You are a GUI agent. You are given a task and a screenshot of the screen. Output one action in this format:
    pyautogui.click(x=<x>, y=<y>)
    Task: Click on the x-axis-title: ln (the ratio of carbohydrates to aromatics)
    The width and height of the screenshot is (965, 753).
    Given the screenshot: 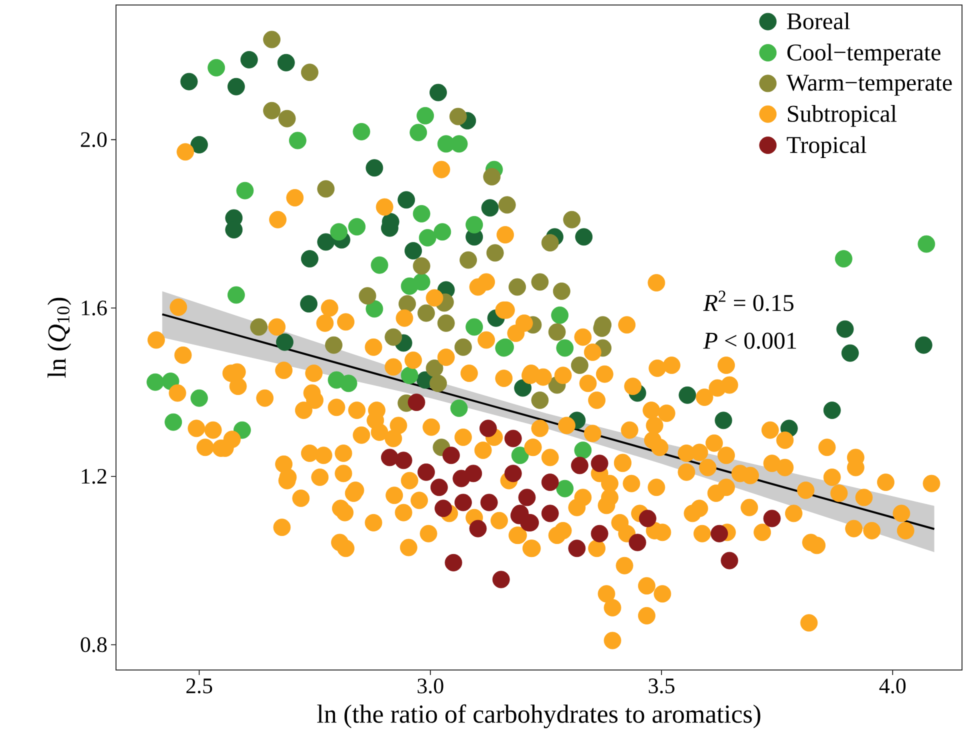 What is the action you would take?
    pyautogui.click(x=538, y=716)
    